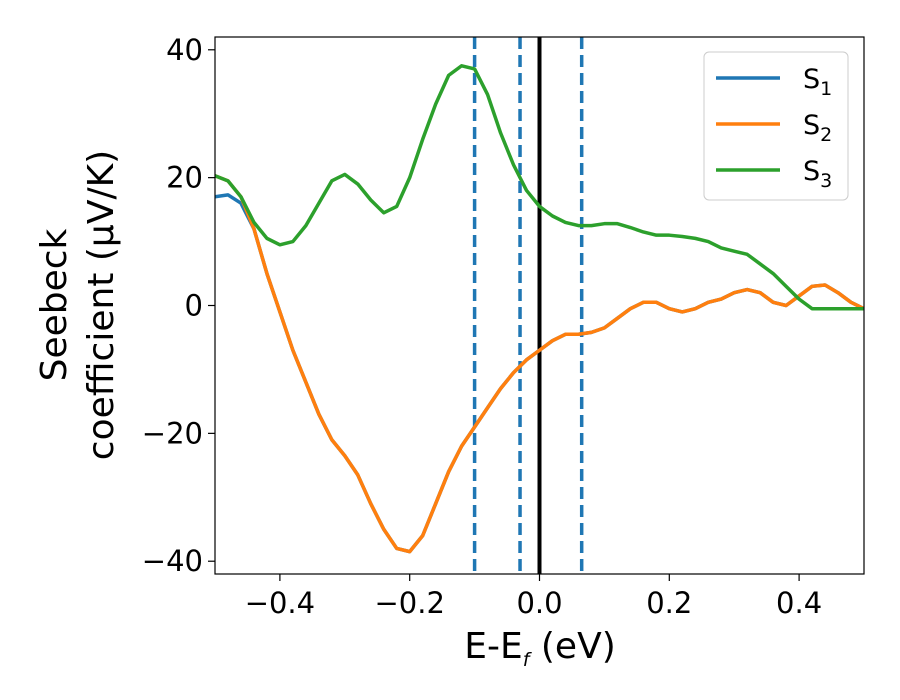 The width and height of the screenshot is (900, 700). I want to click on legend: S1 S2 S3, so click(776, 126).